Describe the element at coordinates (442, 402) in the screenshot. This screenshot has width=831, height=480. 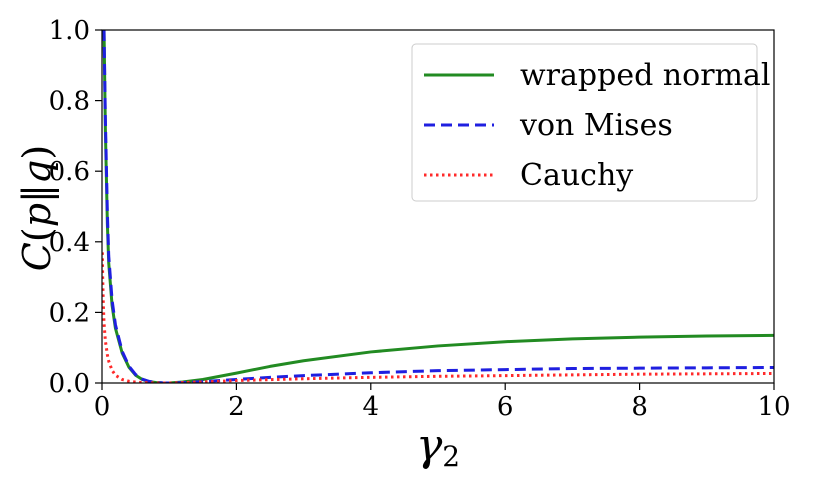
I see `x-axis-ticks: 0 2 4 6 8 10` at that location.